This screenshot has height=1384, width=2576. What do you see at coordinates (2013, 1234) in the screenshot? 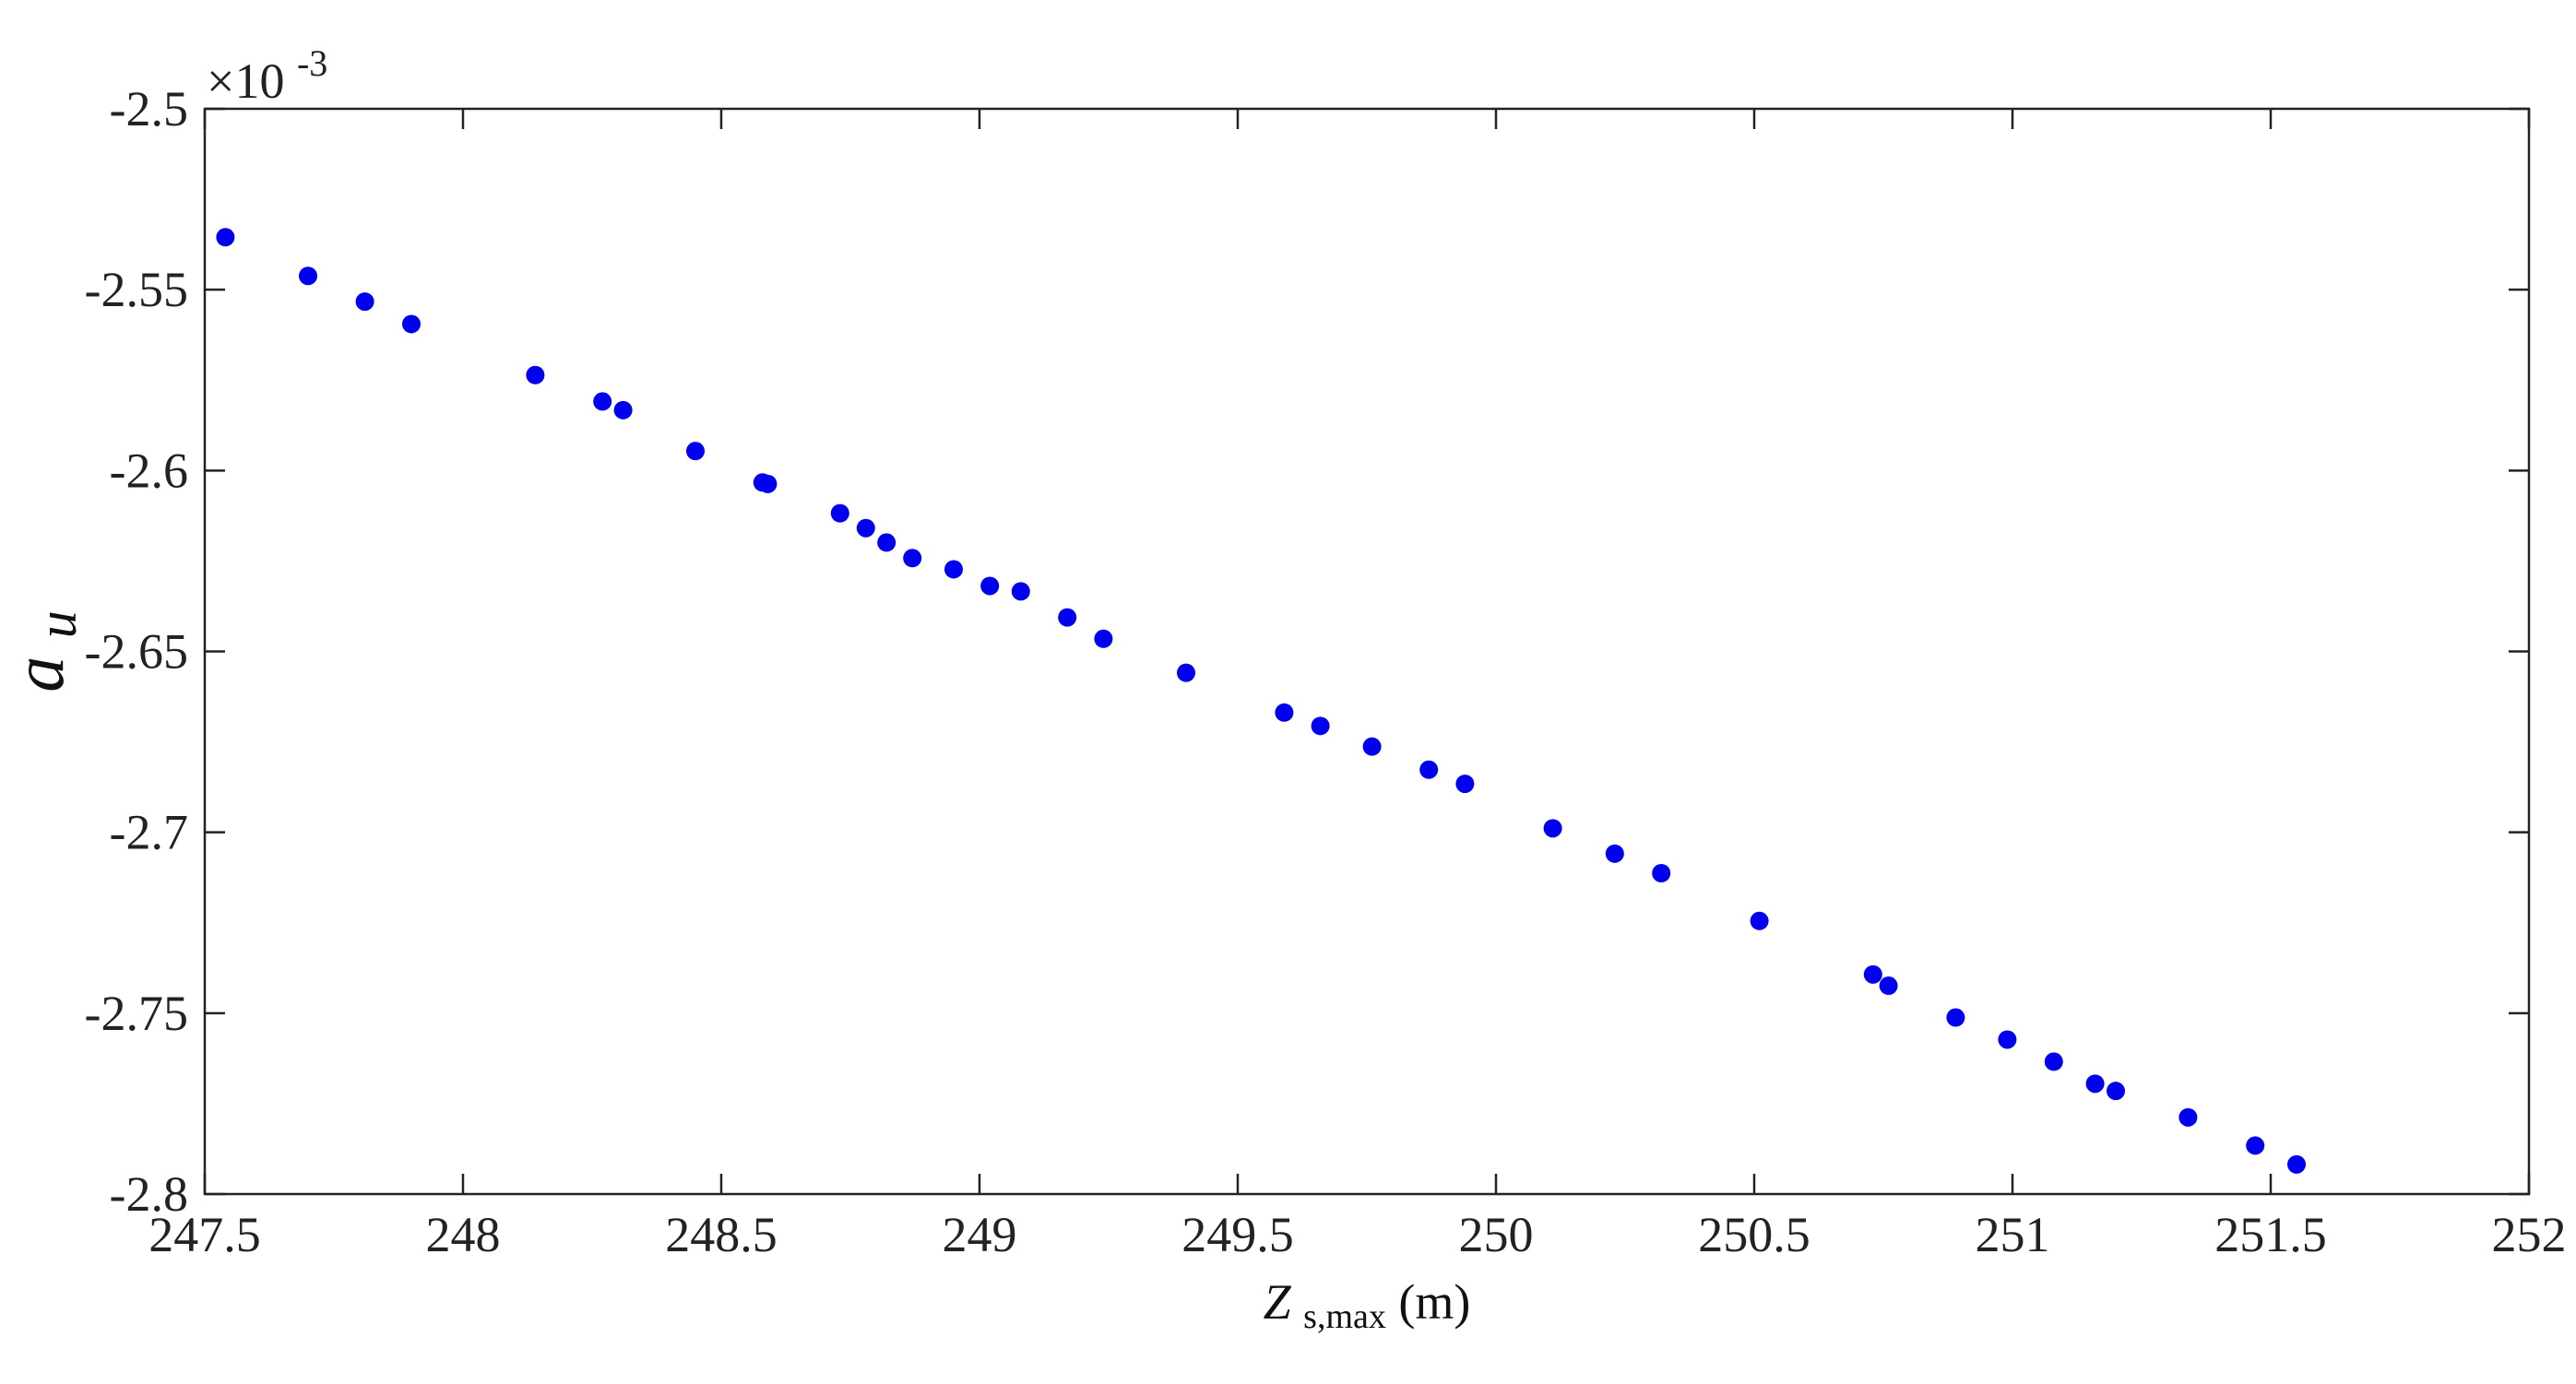
I see `x-tick-label: 251` at bounding box center [2013, 1234].